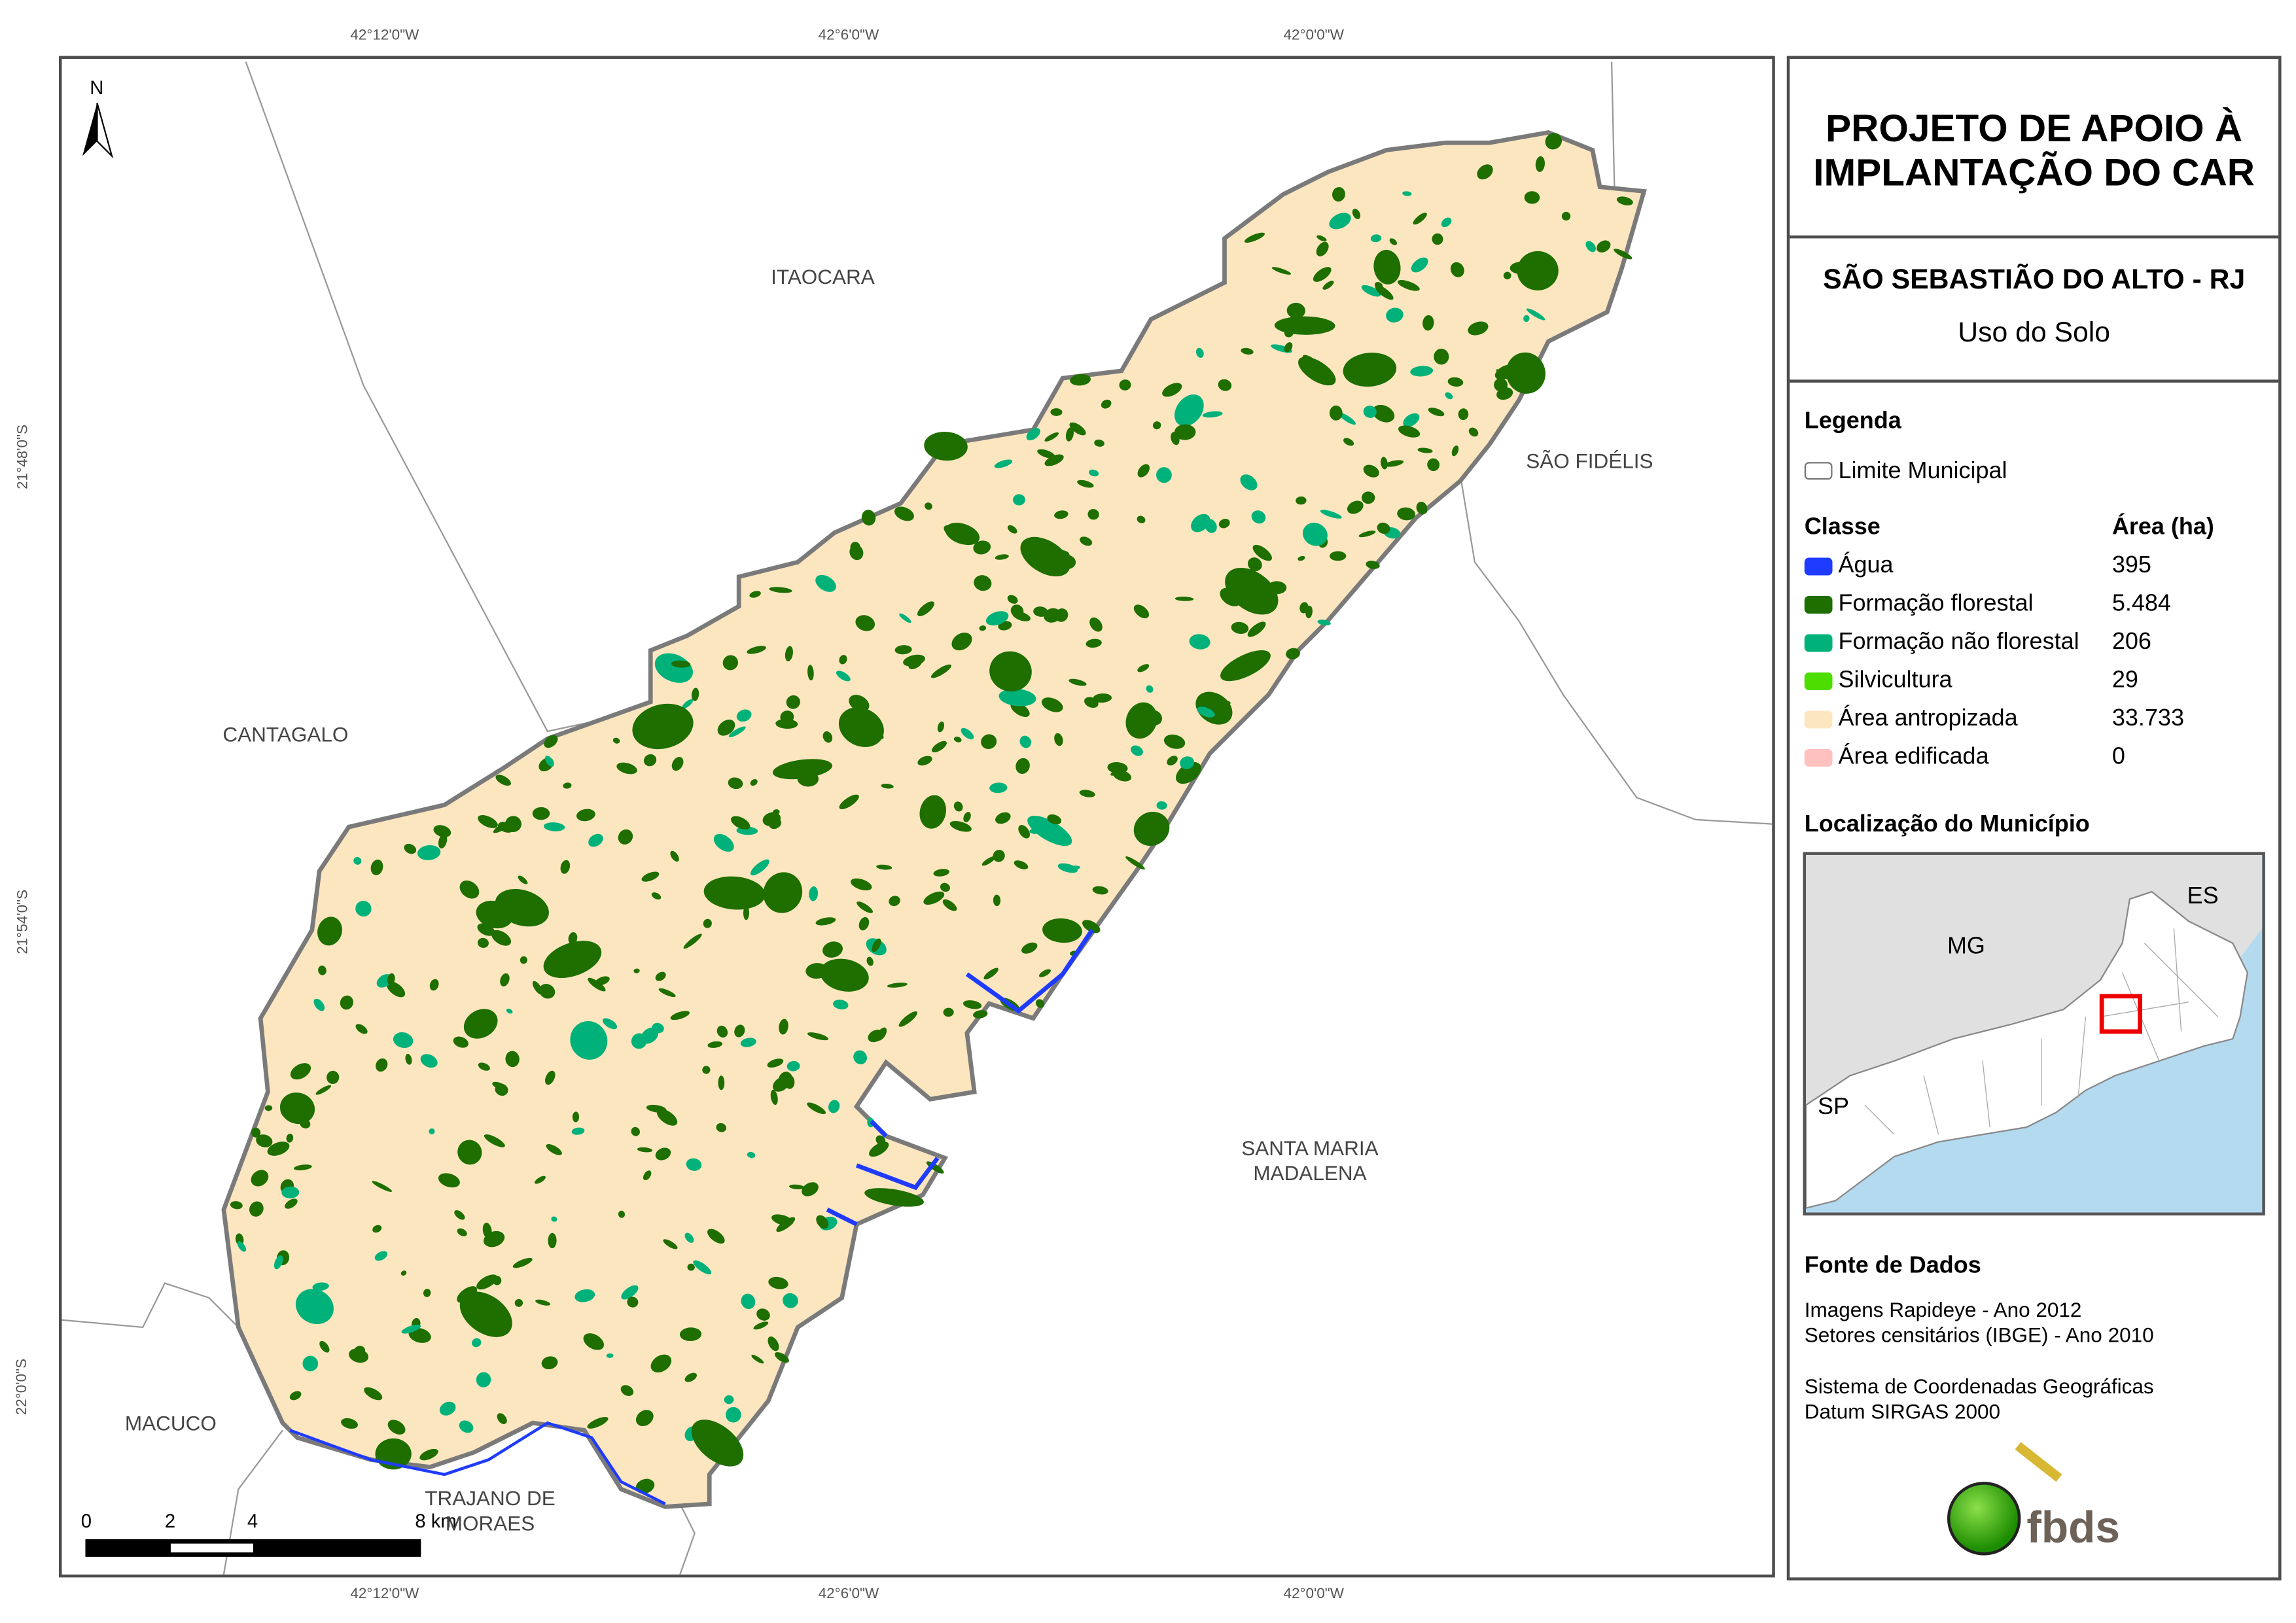  I want to click on limit-label: Limite Municipal, so click(1922, 472).